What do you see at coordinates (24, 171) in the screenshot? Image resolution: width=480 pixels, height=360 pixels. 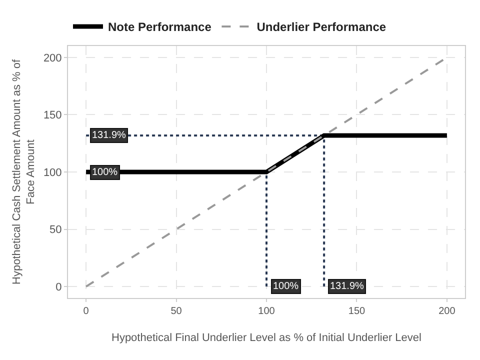 I see `y-axis-title: Hypothetical Cash Settlement Amount as % of Face Amount` at bounding box center [24, 171].